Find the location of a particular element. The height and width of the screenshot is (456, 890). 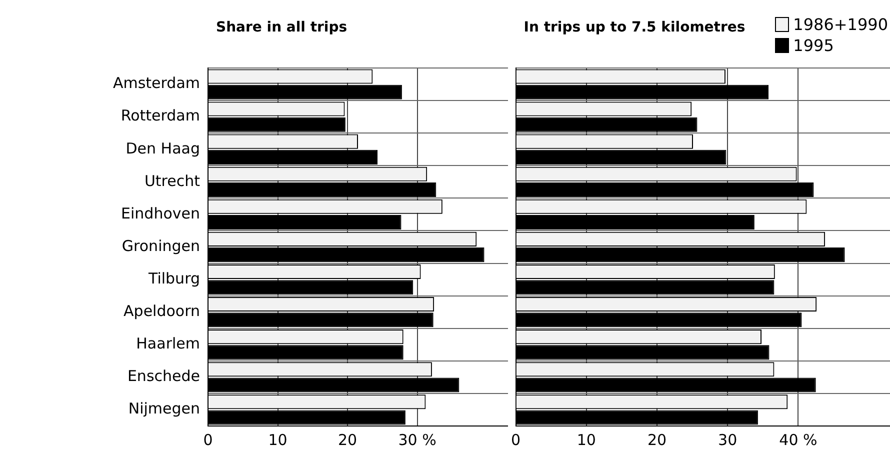

x-tick-label: 30 % is located at coordinates (417, 439).